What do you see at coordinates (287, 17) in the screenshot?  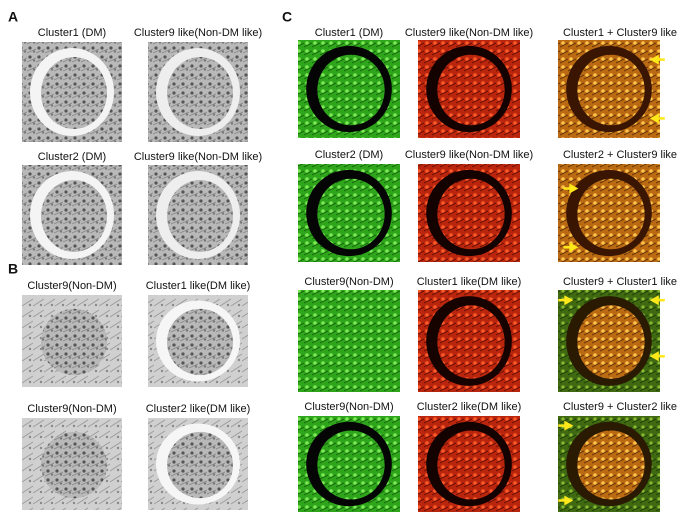 I see `panel-label: C` at bounding box center [287, 17].